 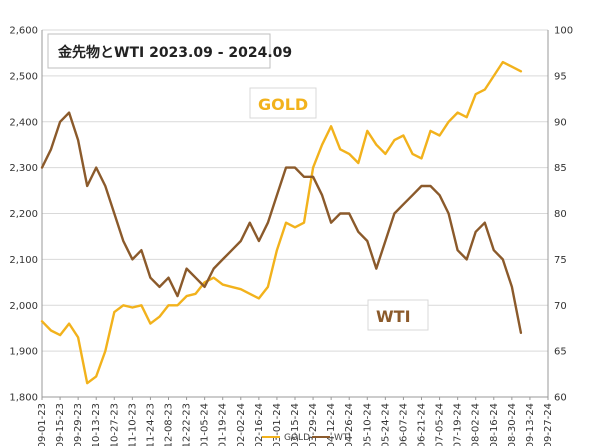 I want to click on chart-title-box: 金先物とWTI 2023.09 - 2024.09, so click(x=169, y=51).